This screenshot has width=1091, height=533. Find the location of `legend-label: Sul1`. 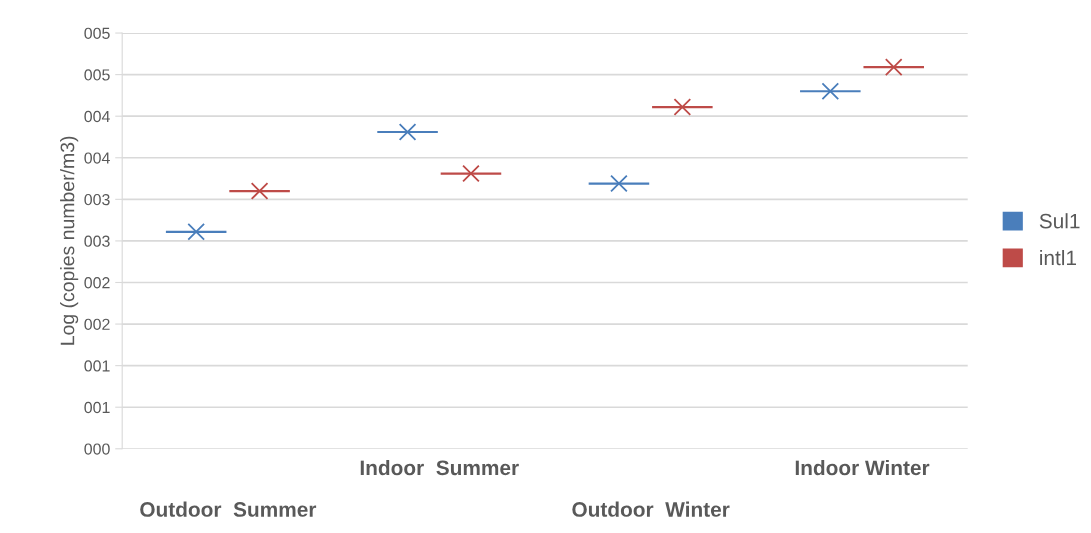

legend-label: Sul1 is located at coordinates (1059, 221).